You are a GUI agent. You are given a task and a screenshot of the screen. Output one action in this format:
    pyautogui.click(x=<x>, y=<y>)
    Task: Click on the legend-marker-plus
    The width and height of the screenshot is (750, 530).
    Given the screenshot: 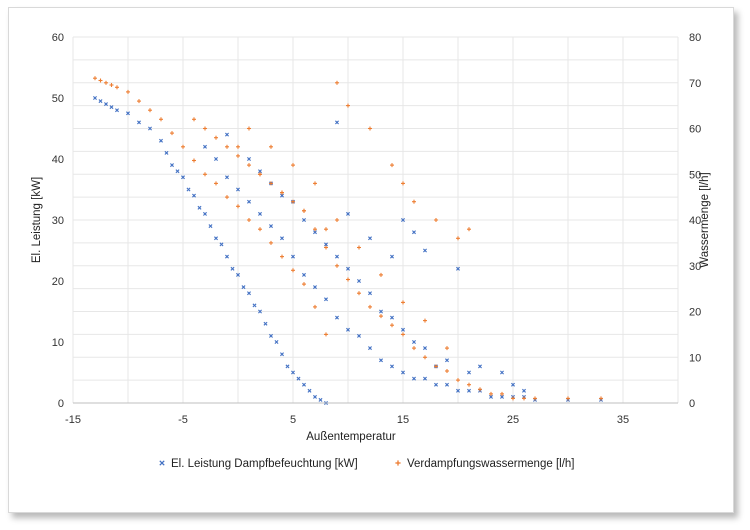 What is the action you would take?
    pyautogui.click(x=398, y=463)
    